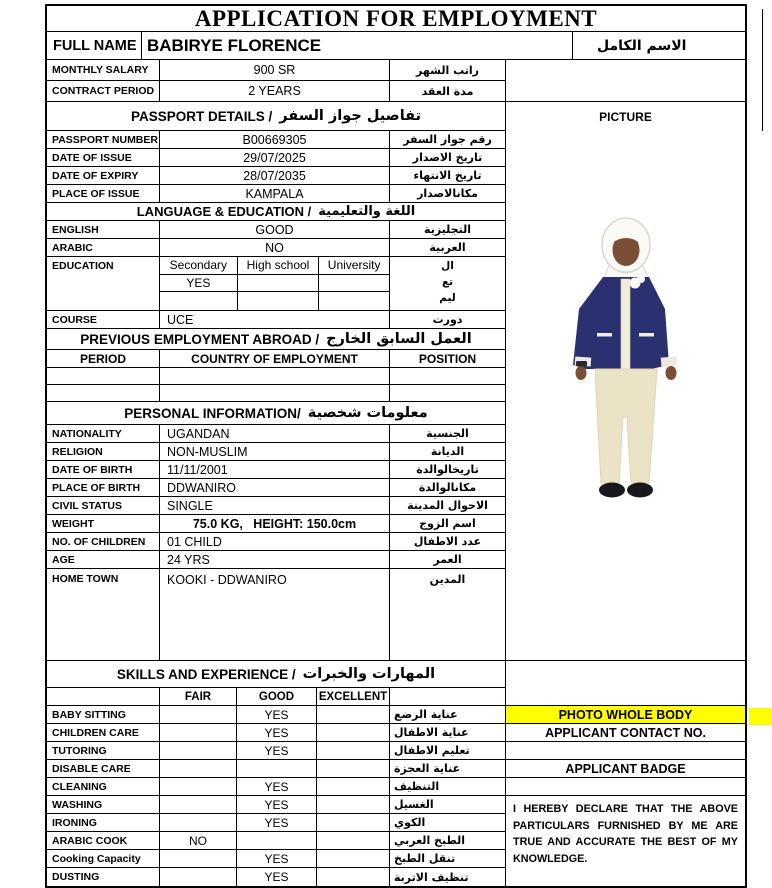  What do you see at coordinates (447, 282) in the screenshot?
I see `education-arabic-stacked: ال تع ليم` at bounding box center [447, 282].